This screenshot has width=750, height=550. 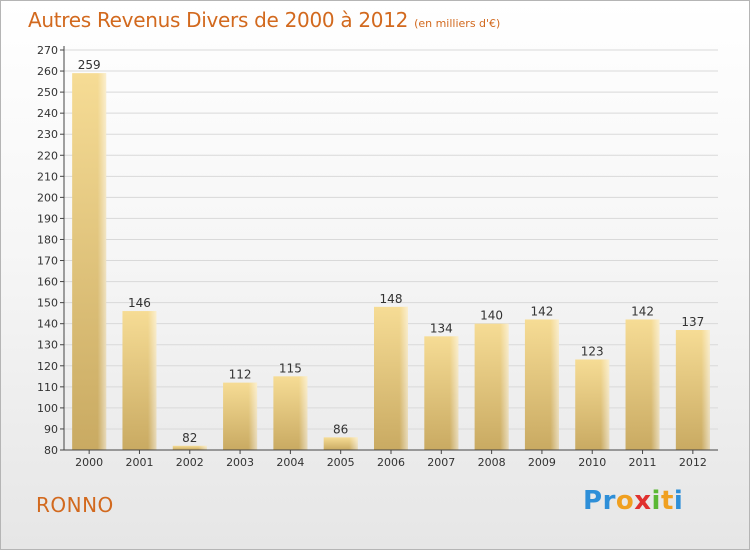 What do you see at coordinates (47, 345) in the screenshot?
I see `y-tick-label: 130` at bounding box center [47, 345].